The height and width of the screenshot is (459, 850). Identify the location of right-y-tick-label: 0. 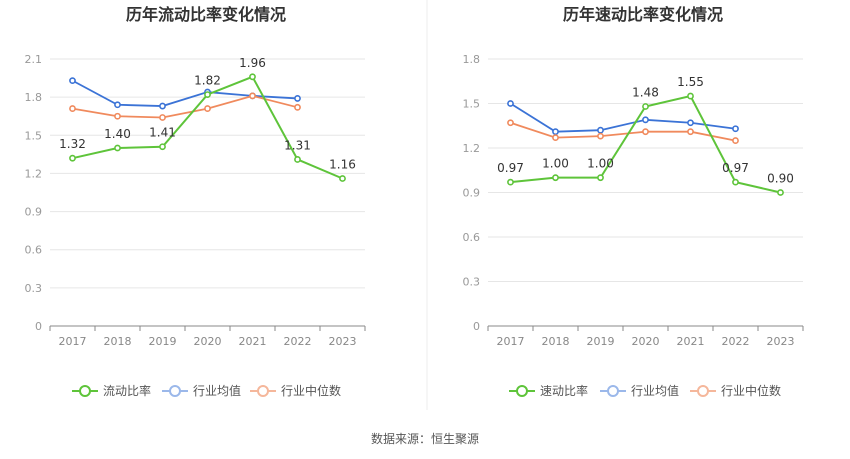
(476, 326).